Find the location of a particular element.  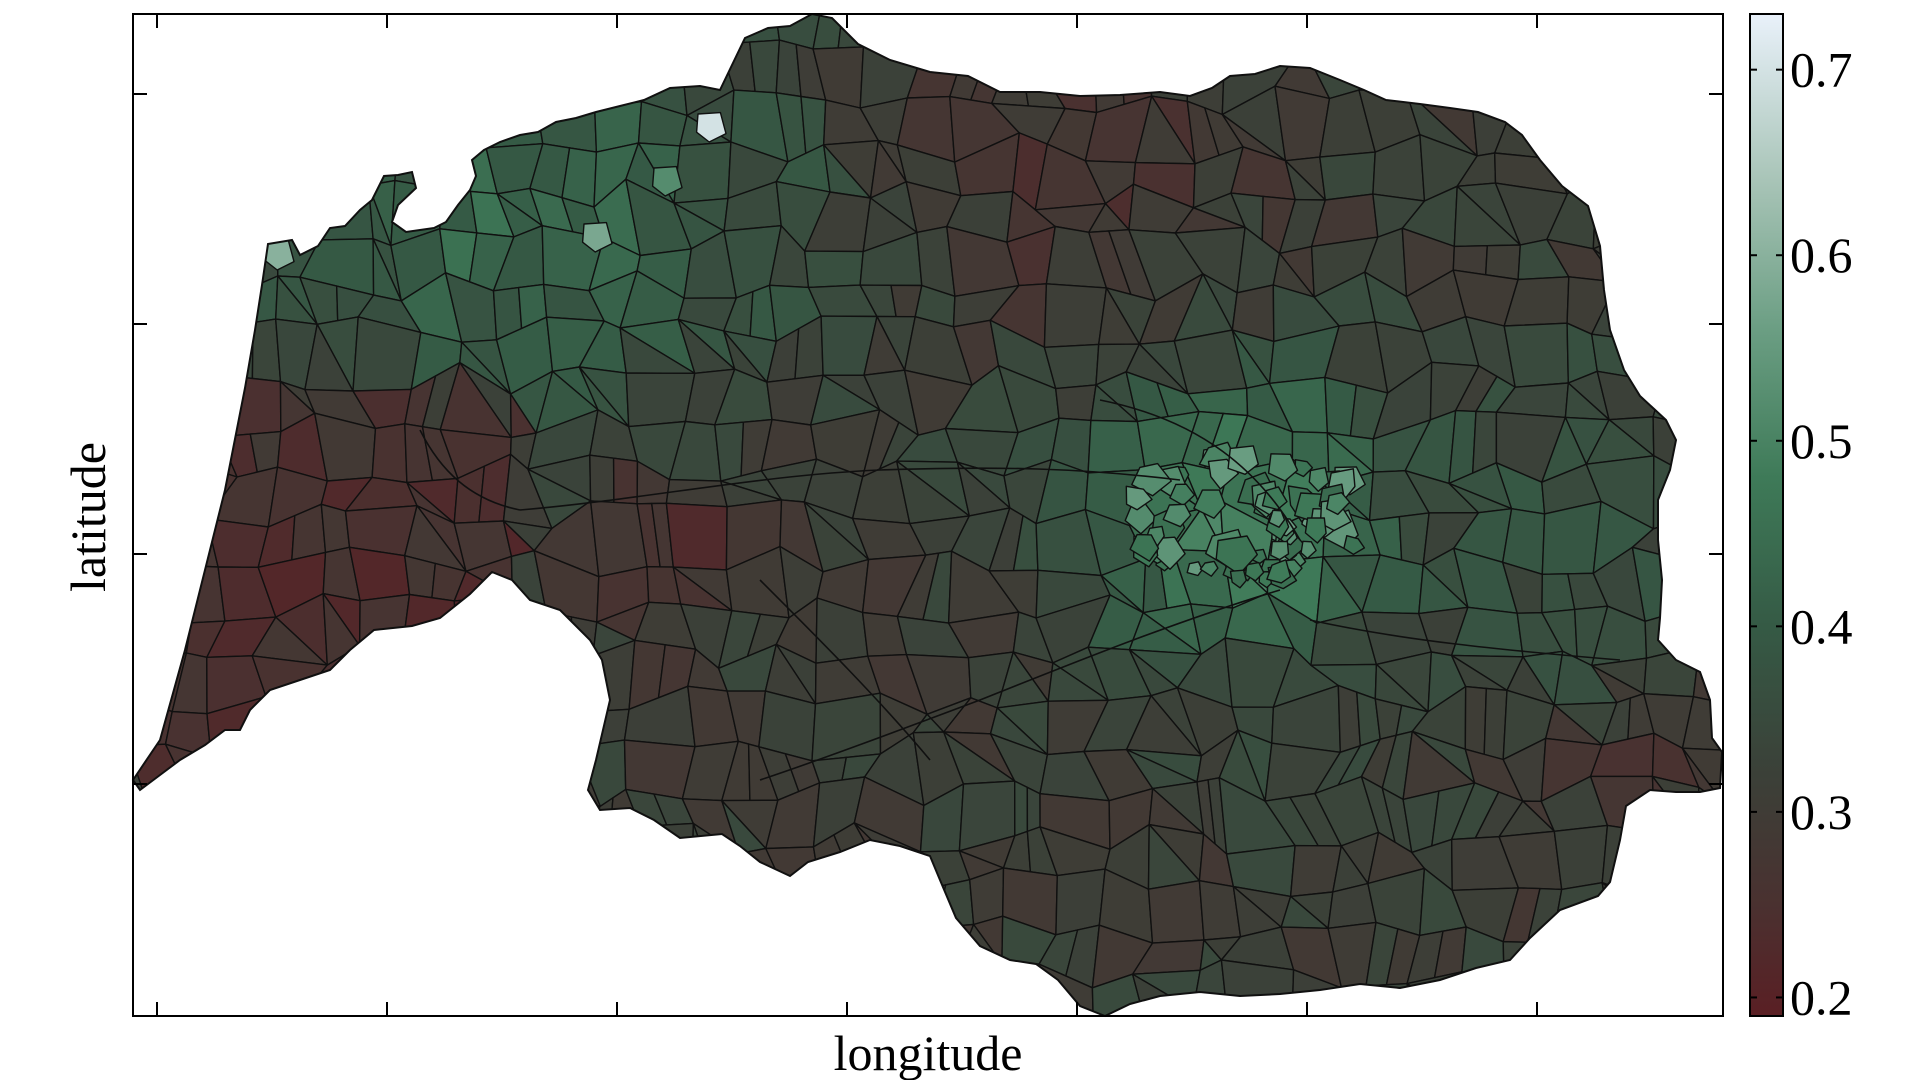

colorbar-tick-label: 0.2 is located at coordinates (1821, 997).